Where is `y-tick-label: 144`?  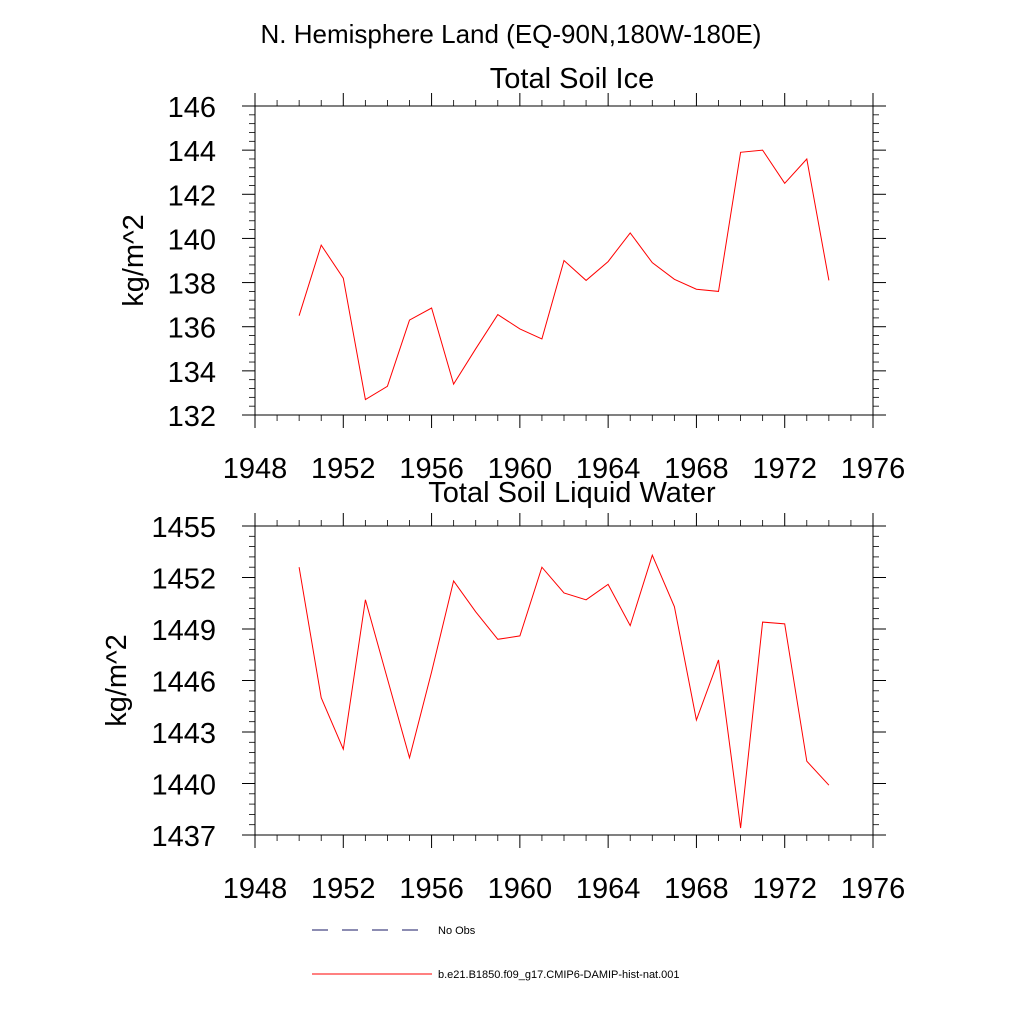 y-tick-label: 144 is located at coordinates (192, 152).